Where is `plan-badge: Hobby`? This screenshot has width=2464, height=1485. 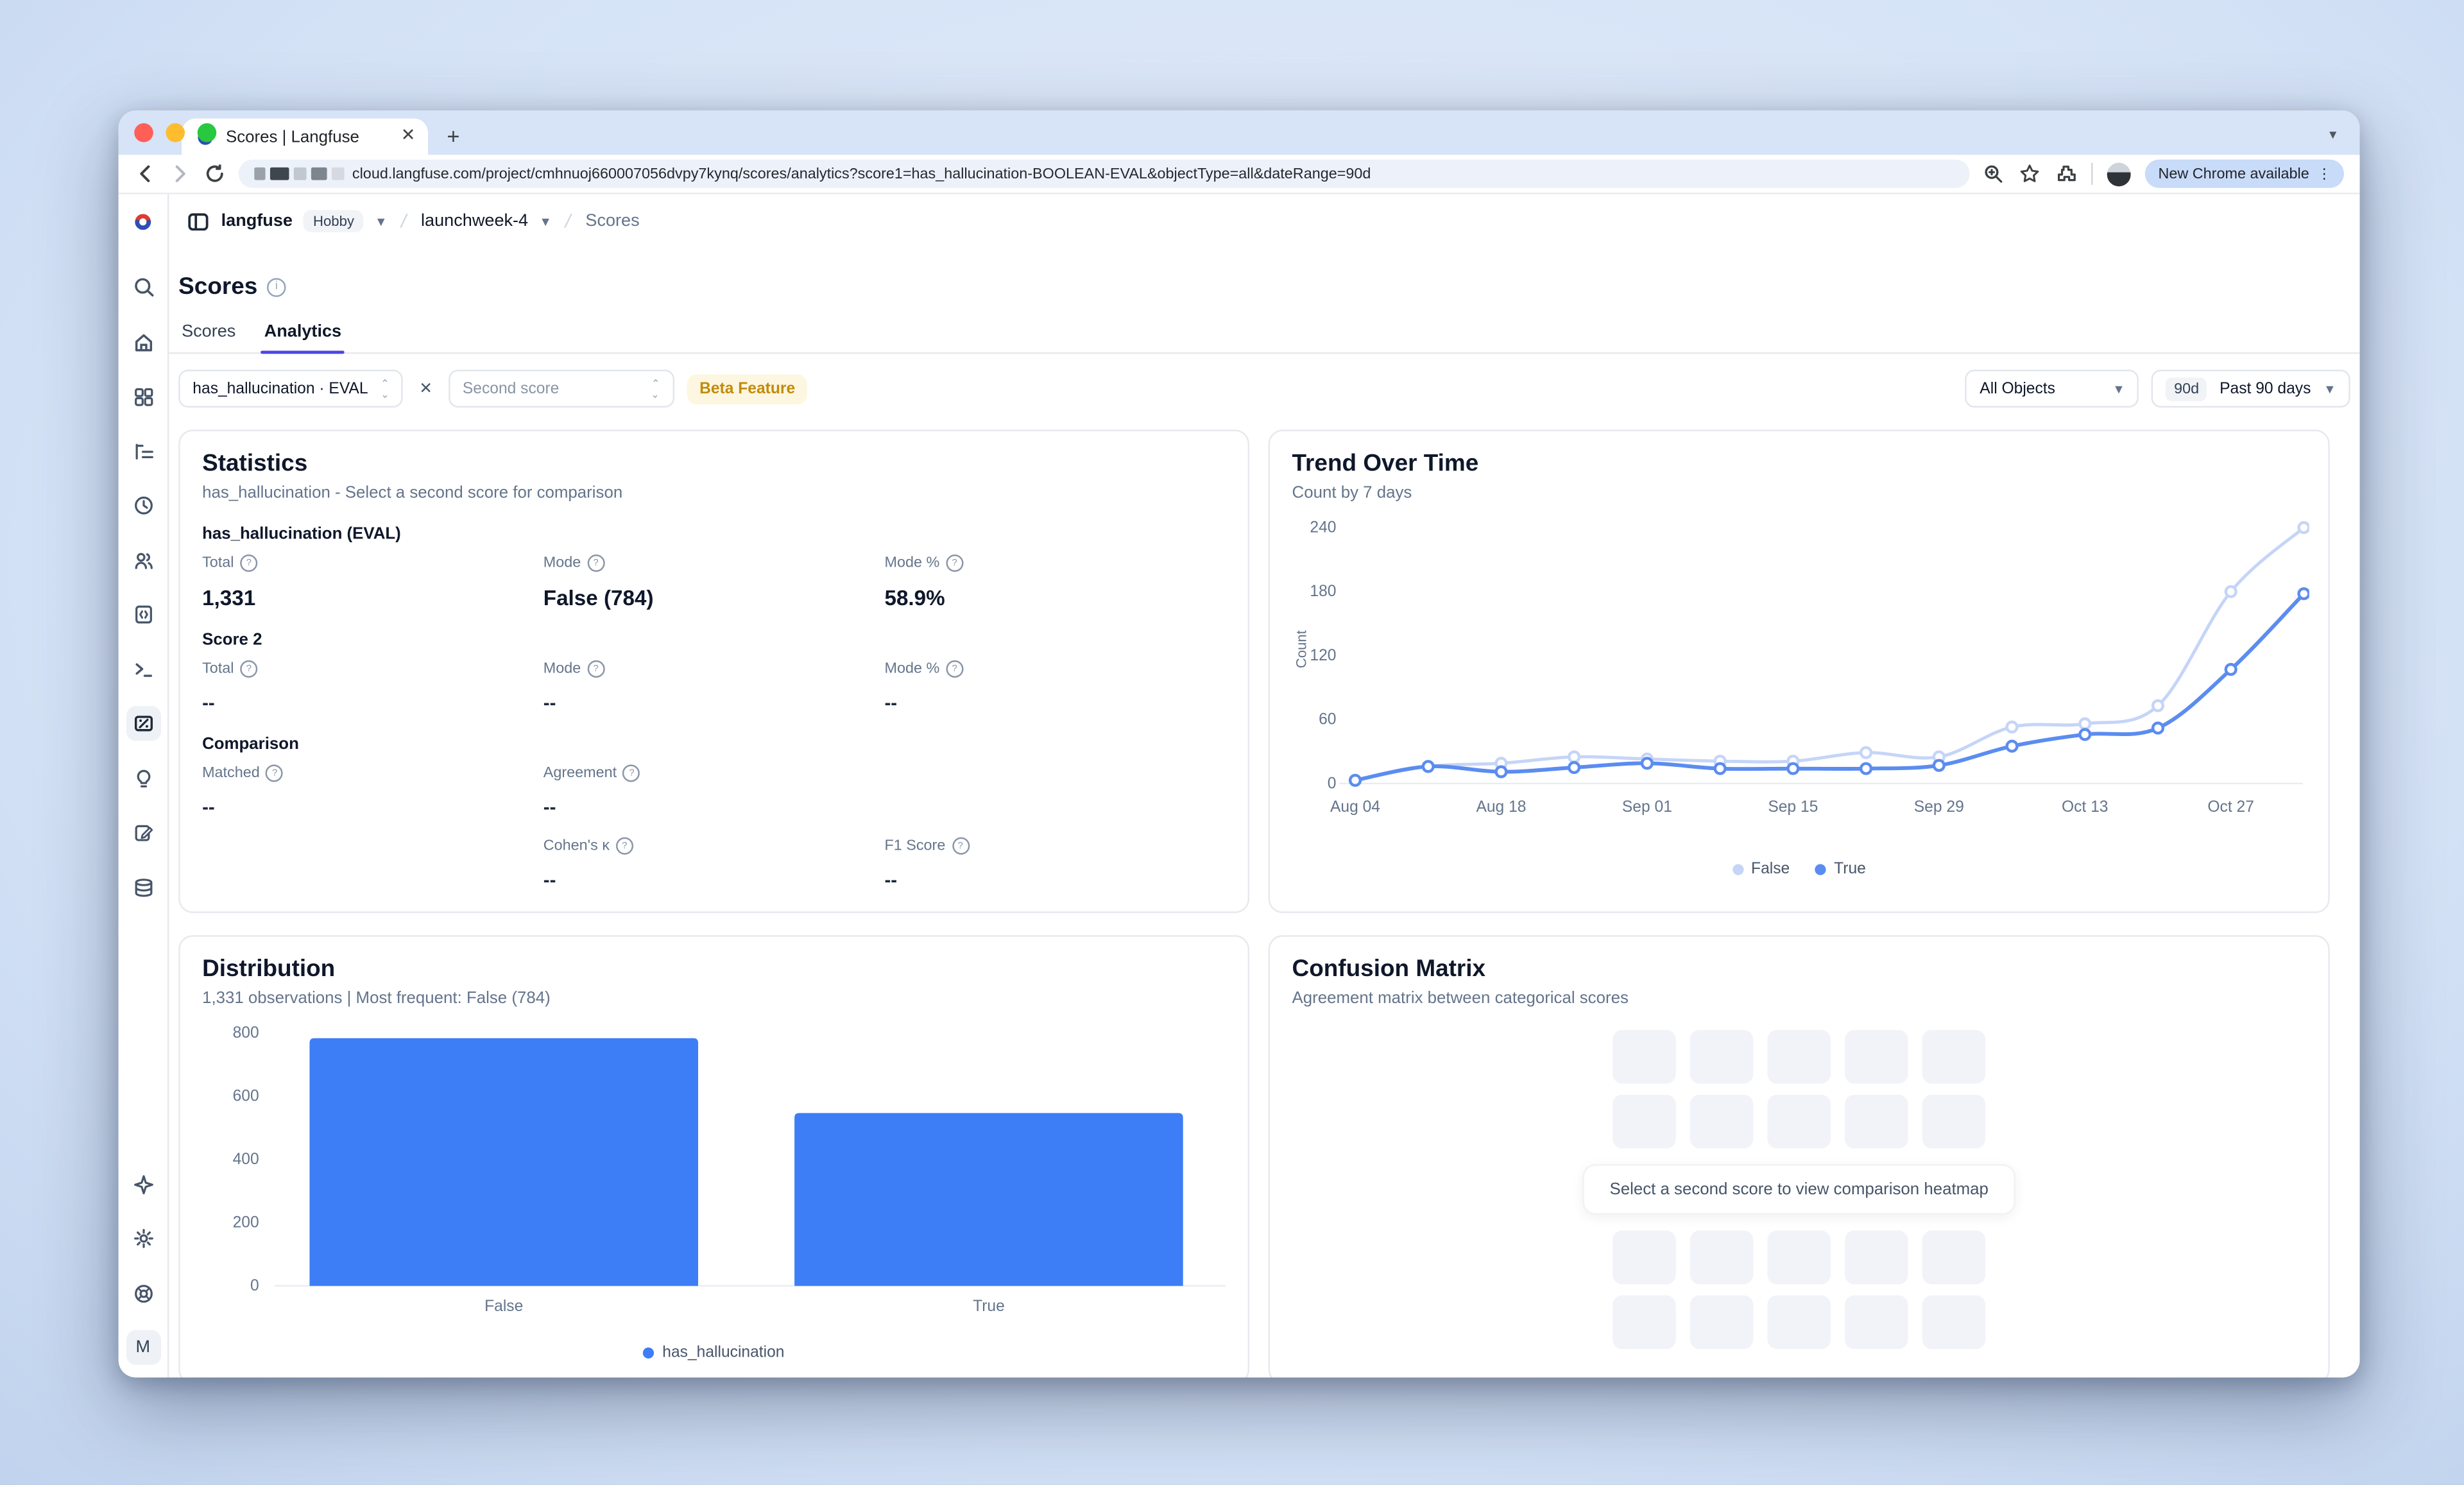
plan-badge: Hobby is located at coordinates (334, 221).